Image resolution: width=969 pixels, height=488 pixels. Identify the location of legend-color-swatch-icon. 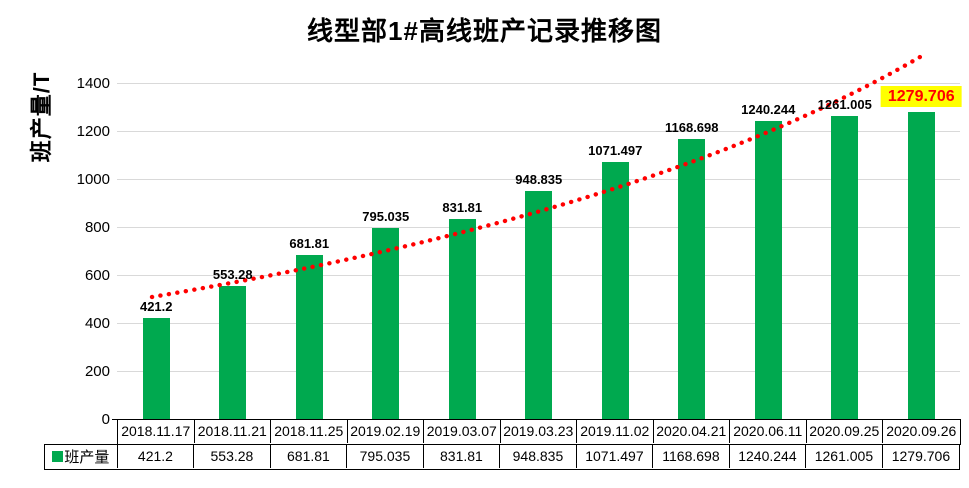
(58, 456).